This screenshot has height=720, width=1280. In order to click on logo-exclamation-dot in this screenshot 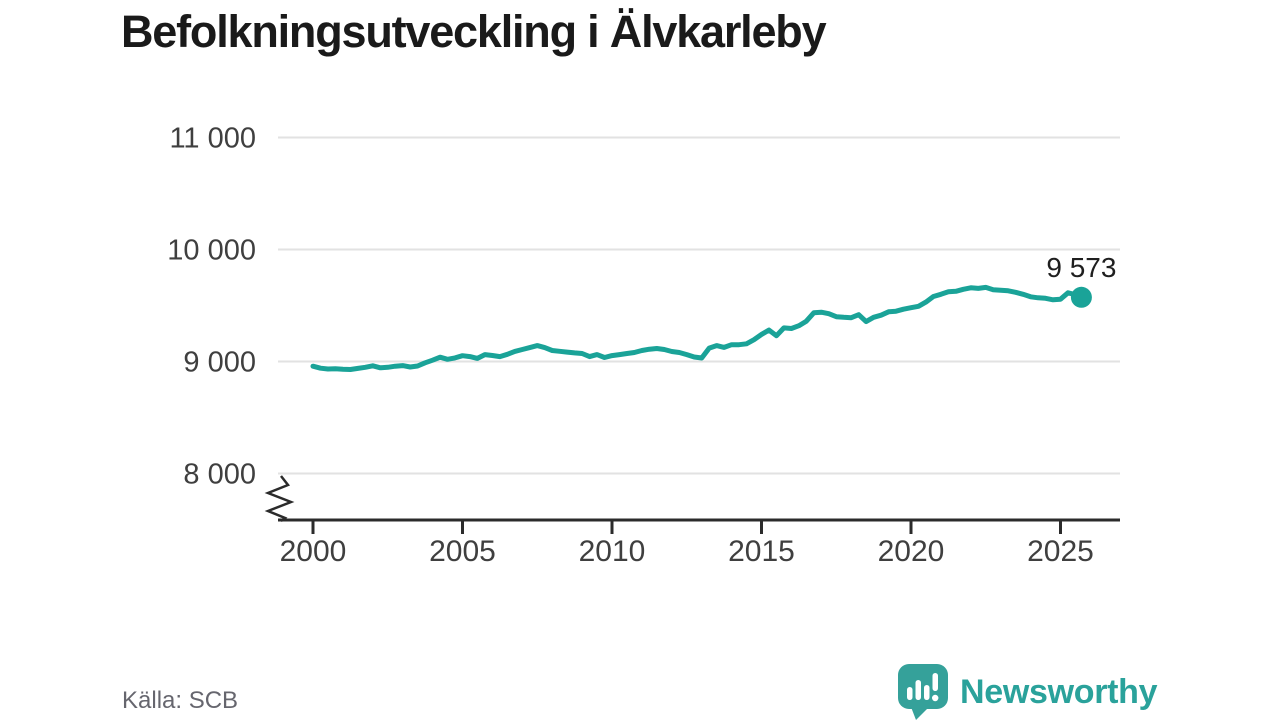, I will do `click(935, 698)`.